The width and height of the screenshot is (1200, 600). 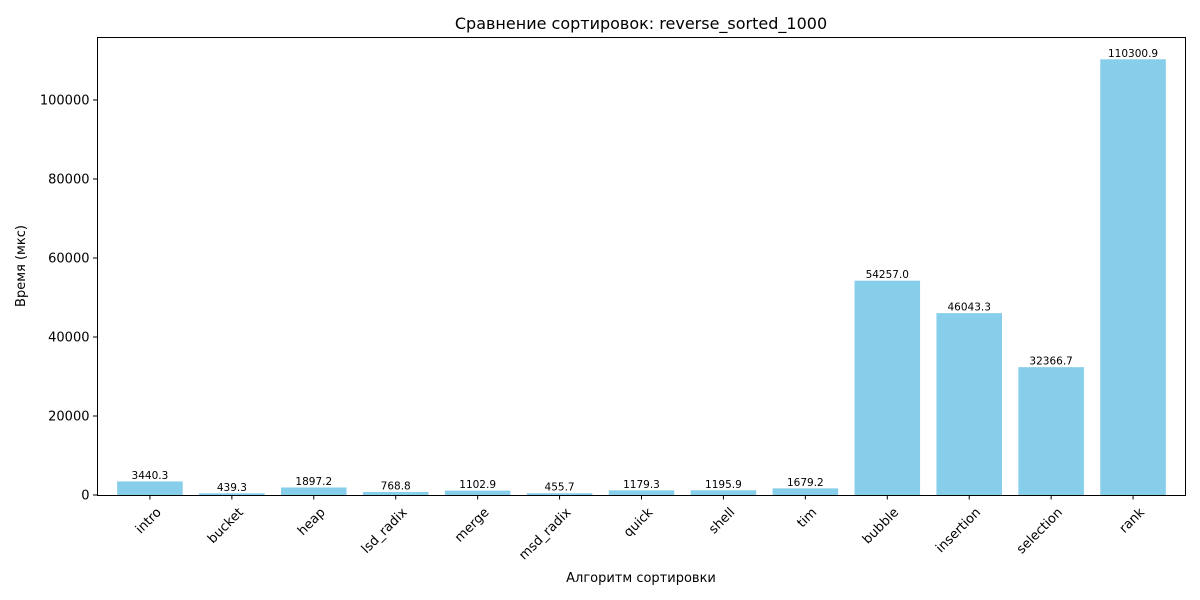 I want to click on x-tick-label-lsd_radix: lsd_radix, so click(x=385, y=531).